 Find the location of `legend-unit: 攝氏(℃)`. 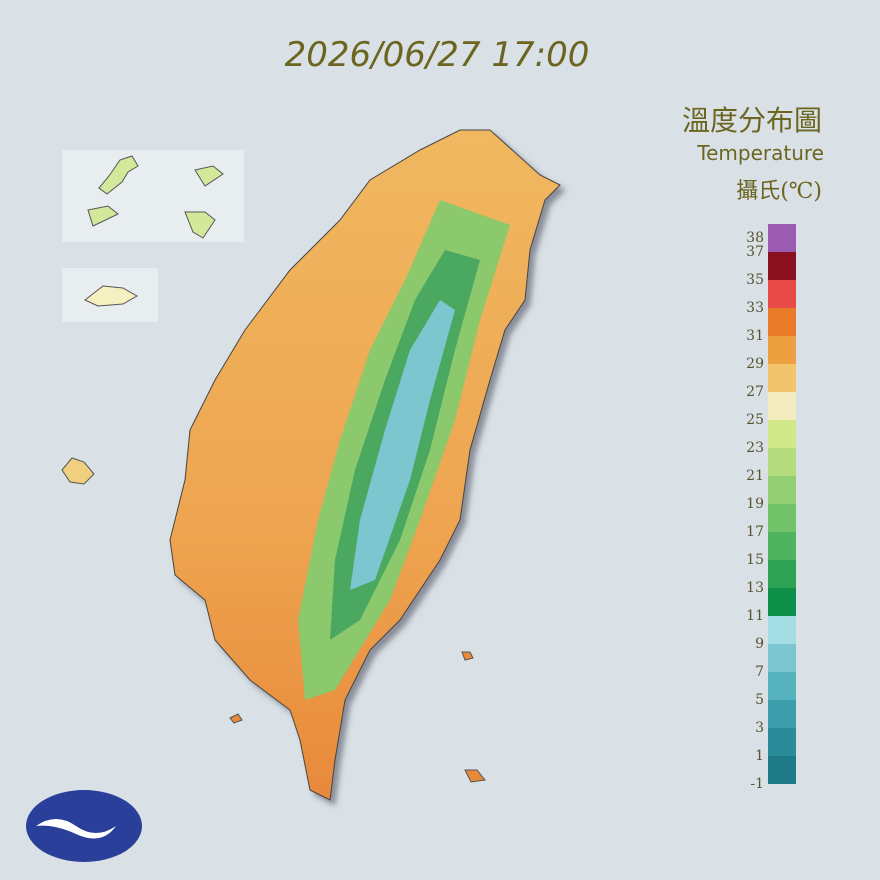

legend-unit: 攝氏(℃) is located at coordinates (779, 191).